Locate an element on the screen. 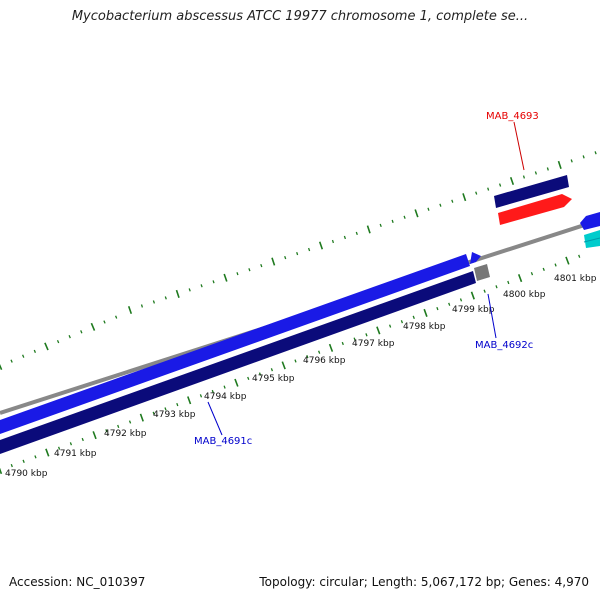 This screenshot has height=600, width=600. gene-label-mab-4692c: MAB_4692c is located at coordinates (504, 345).